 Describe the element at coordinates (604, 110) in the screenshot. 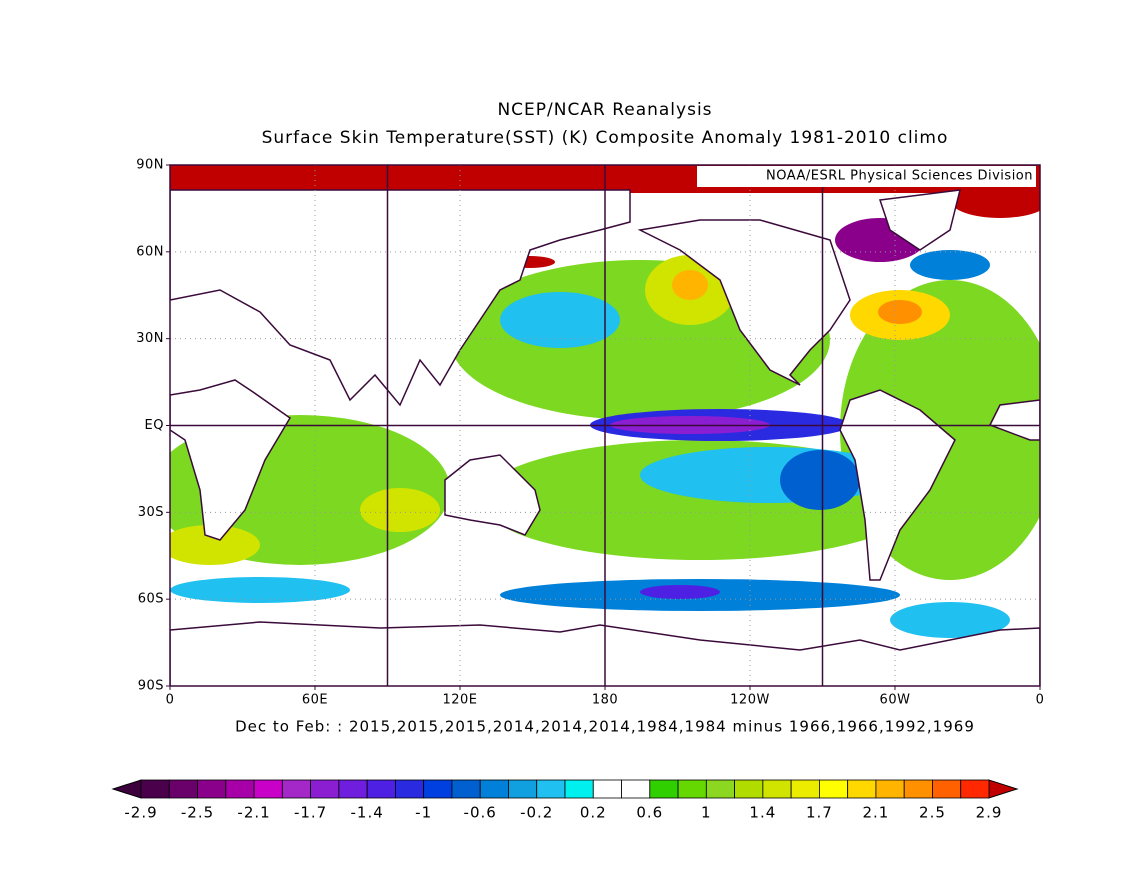

I see `title: NCEP/NCAR Reanalysis` at that location.